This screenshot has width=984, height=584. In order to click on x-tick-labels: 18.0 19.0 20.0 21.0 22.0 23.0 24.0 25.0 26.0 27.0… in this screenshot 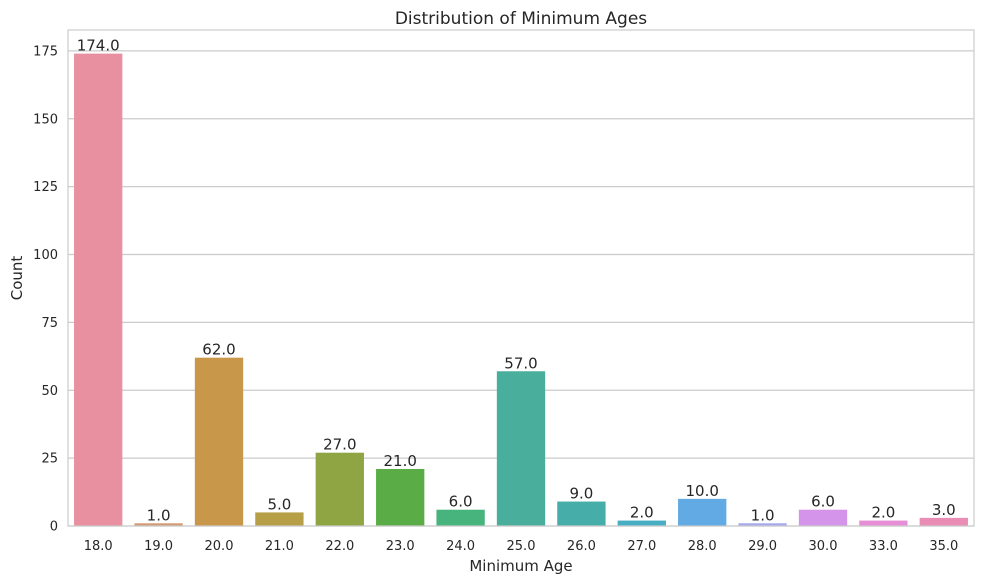, I will do `click(521, 546)`.